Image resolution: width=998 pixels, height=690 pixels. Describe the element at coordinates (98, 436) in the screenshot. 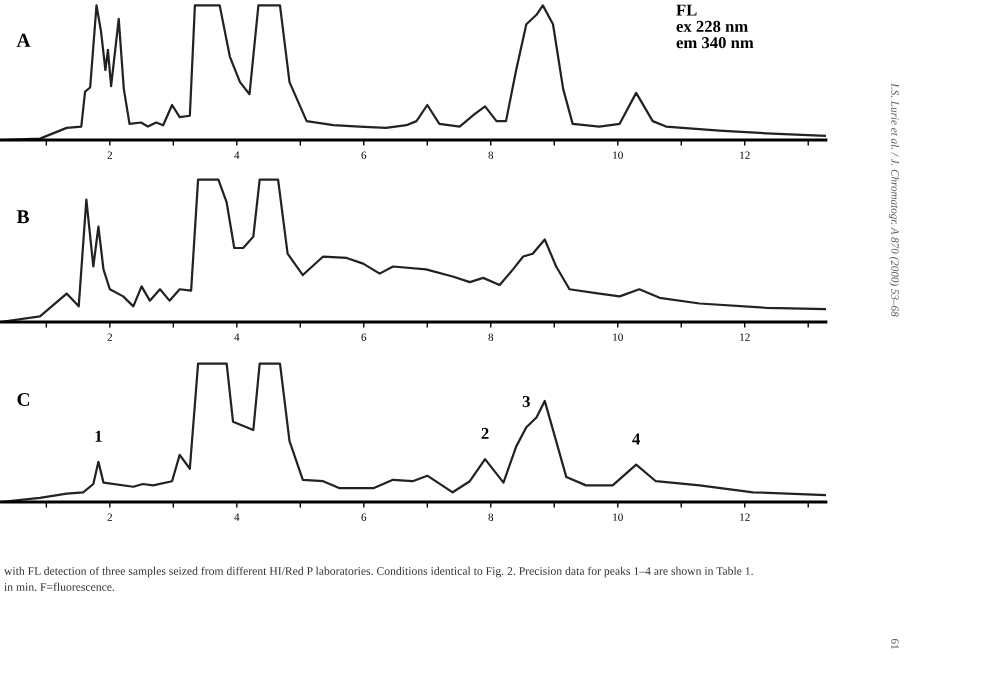

I see `annotation: 1` at that location.